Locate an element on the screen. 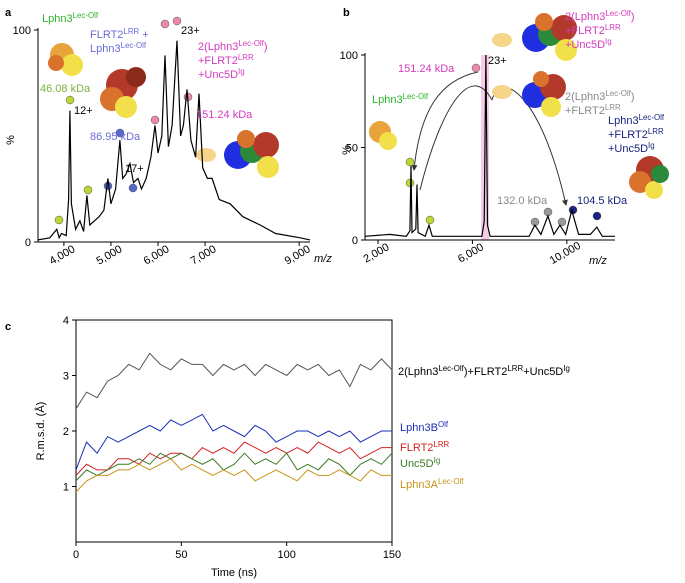 The image size is (685, 583). panel-letter: c is located at coordinates (8, 327).